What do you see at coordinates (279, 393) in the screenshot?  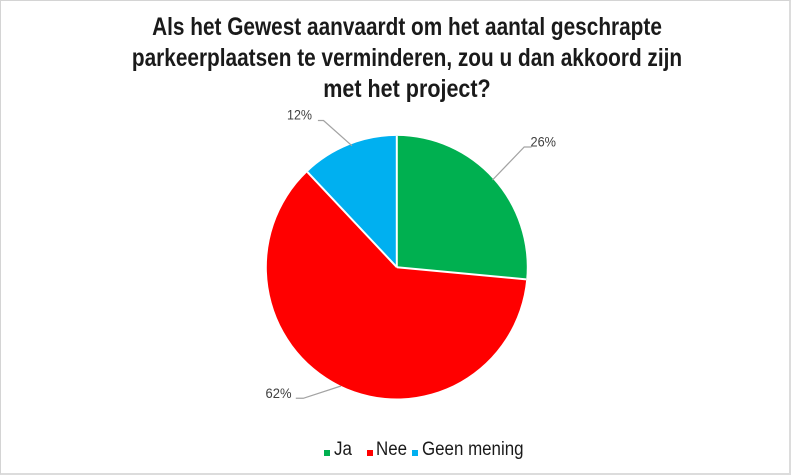 I see `svg-text: 62%` at bounding box center [279, 393].